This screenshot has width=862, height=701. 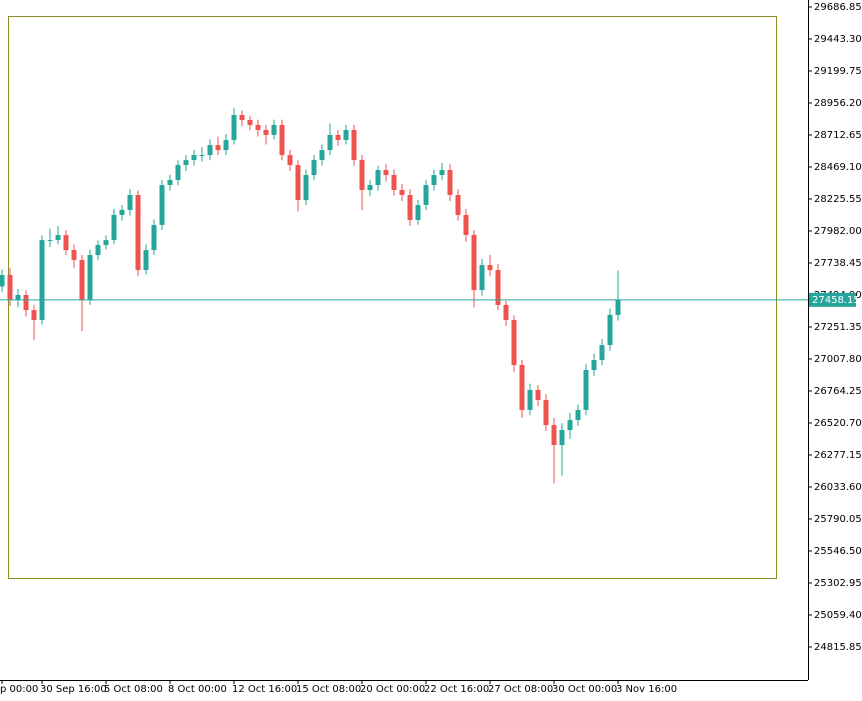 What do you see at coordinates (832, 299) in the screenshot?
I see `last-price-box` at bounding box center [832, 299].